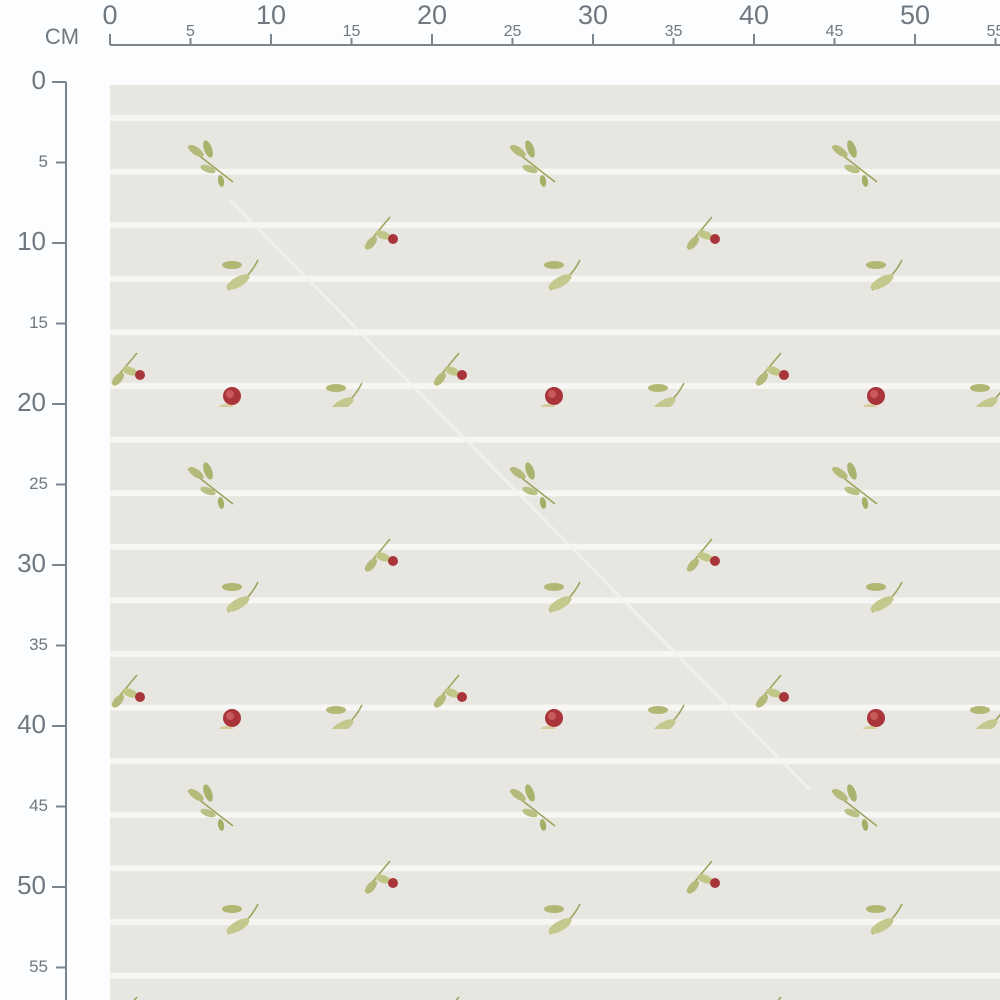  Describe the element at coordinates (38, 483) in the screenshot. I see `ruler-y-label: 25` at that location.